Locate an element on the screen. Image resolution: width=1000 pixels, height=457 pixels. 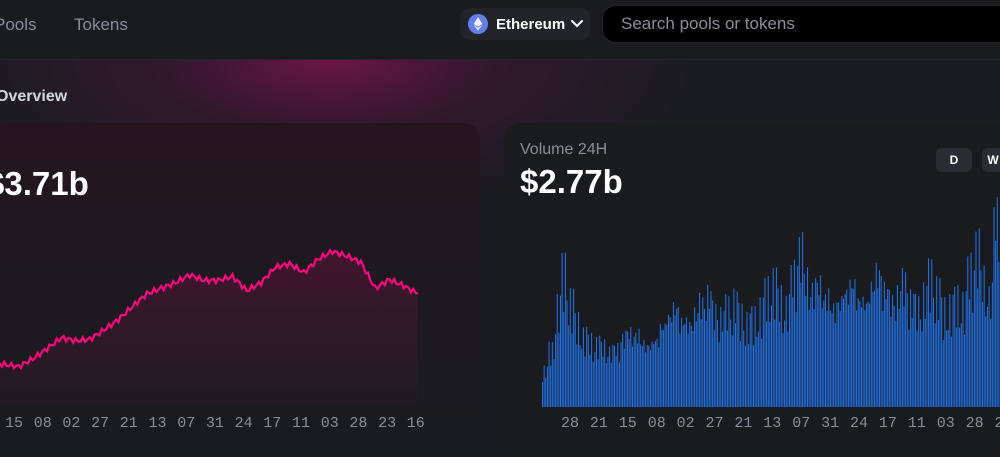
tvl-value: $3.71b is located at coordinates (44, 183).